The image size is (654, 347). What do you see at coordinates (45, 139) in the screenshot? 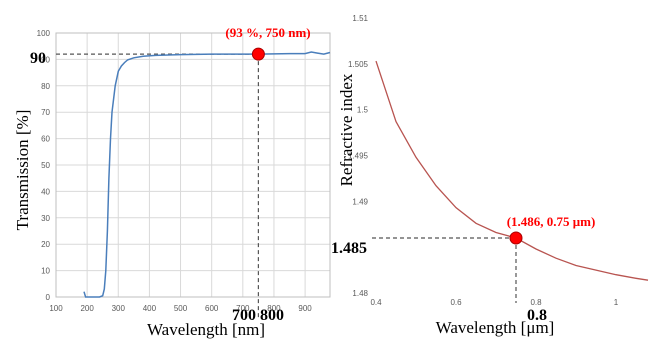
I see `transmission-y-tick-label: 60` at bounding box center [45, 139].